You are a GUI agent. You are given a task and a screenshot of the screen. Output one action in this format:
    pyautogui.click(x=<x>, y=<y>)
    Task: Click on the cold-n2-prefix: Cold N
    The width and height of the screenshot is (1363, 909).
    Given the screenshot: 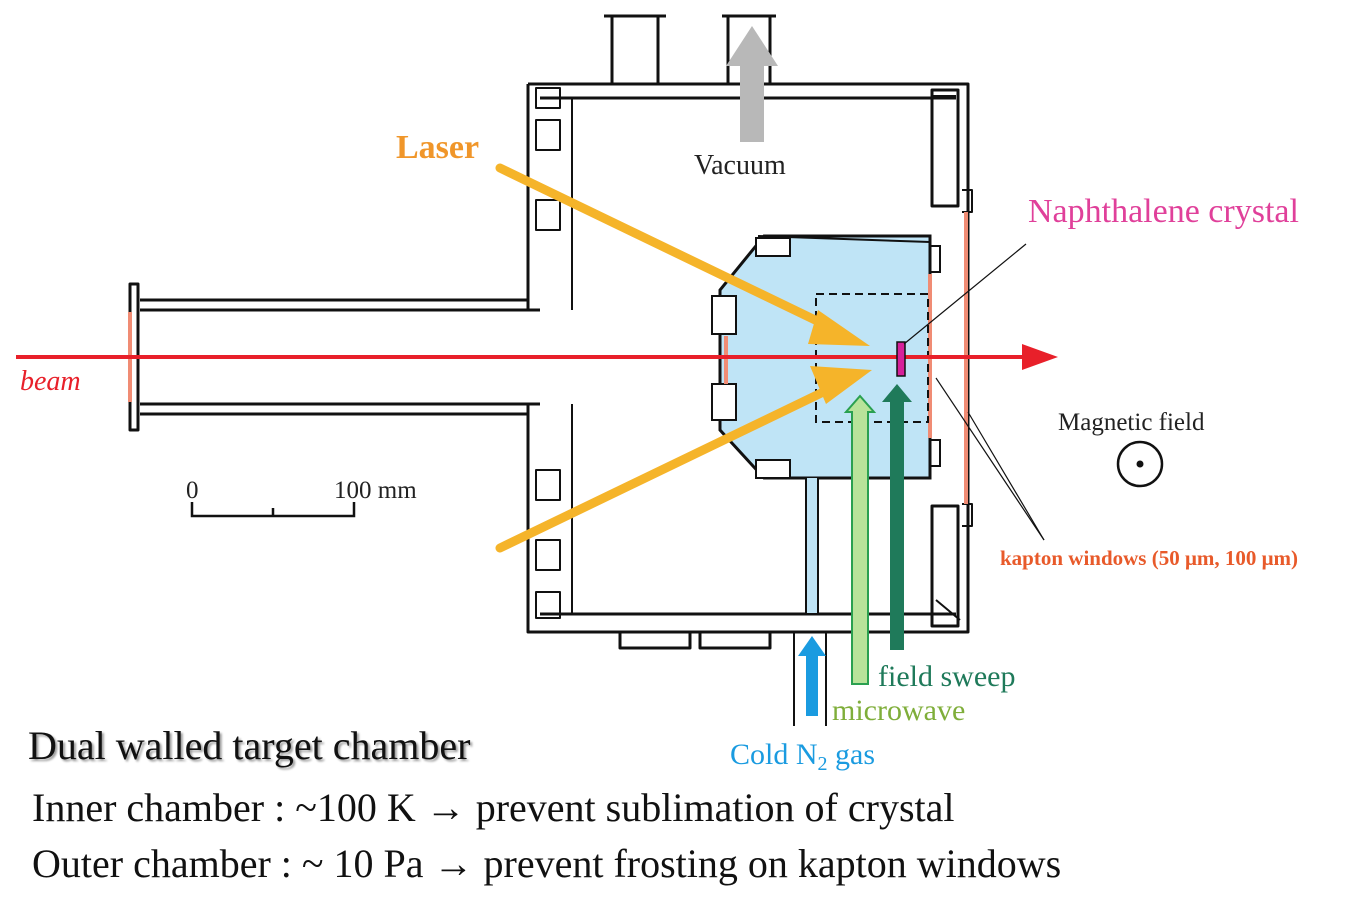 What is the action you would take?
    pyautogui.click(x=774, y=754)
    